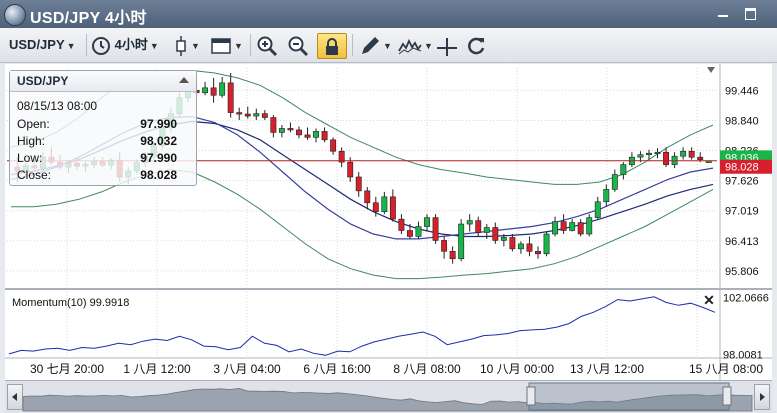 The image size is (777, 413). I want to click on time-tick-label: 10 八月 00:00, so click(517, 369).